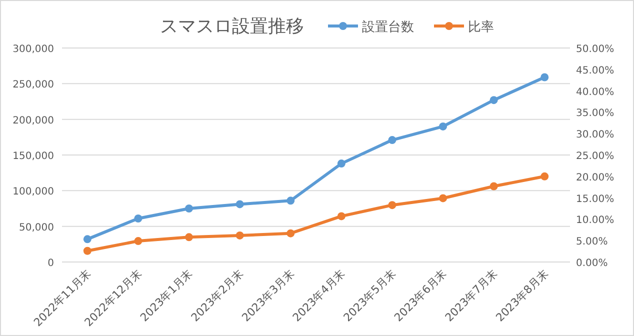  Describe the element at coordinates (33, 120) in the screenshot. I see `y-tick-label: 200,000` at that location.